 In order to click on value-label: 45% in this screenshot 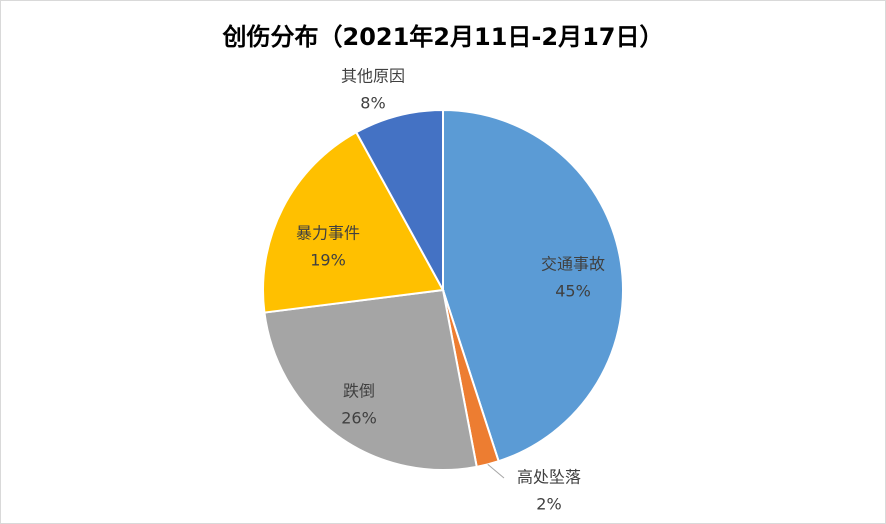, I will do `click(573, 291)`.